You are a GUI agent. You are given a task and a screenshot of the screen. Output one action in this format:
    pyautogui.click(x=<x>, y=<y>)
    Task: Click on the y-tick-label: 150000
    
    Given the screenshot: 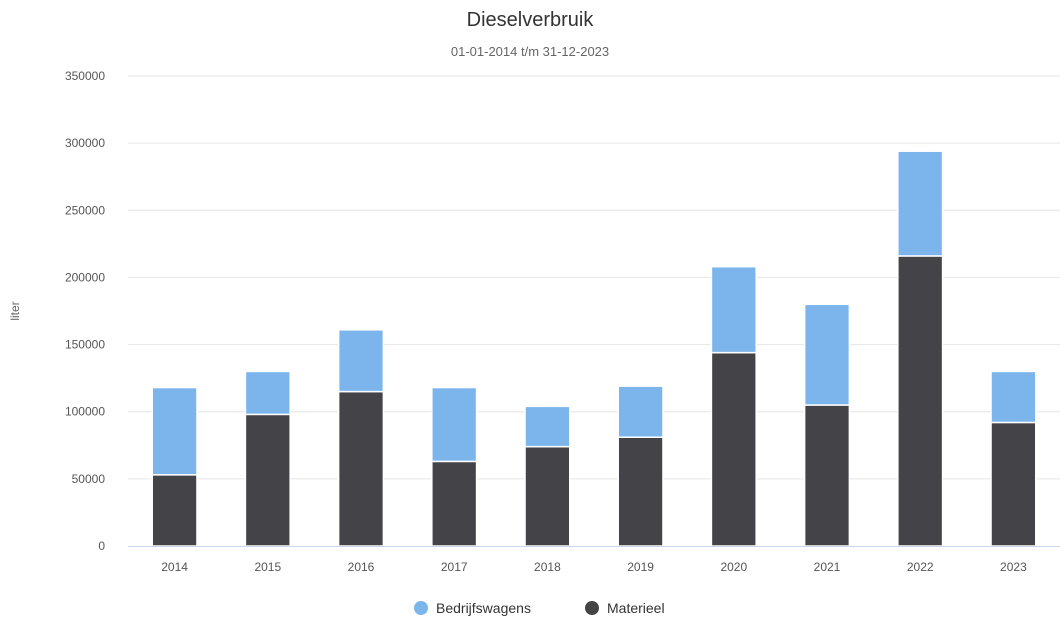 What is the action you would take?
    pyautogui.click(x=85, y=345)
    